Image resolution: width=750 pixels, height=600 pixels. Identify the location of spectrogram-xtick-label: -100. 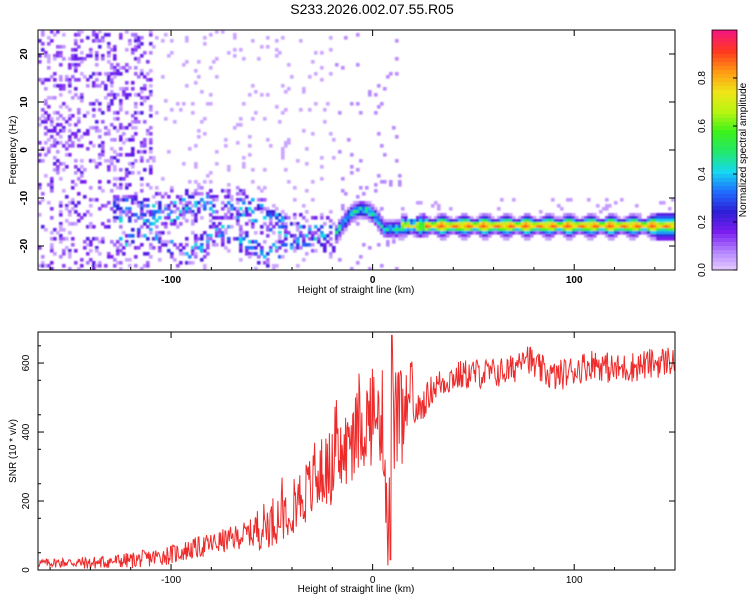
(171, 280).